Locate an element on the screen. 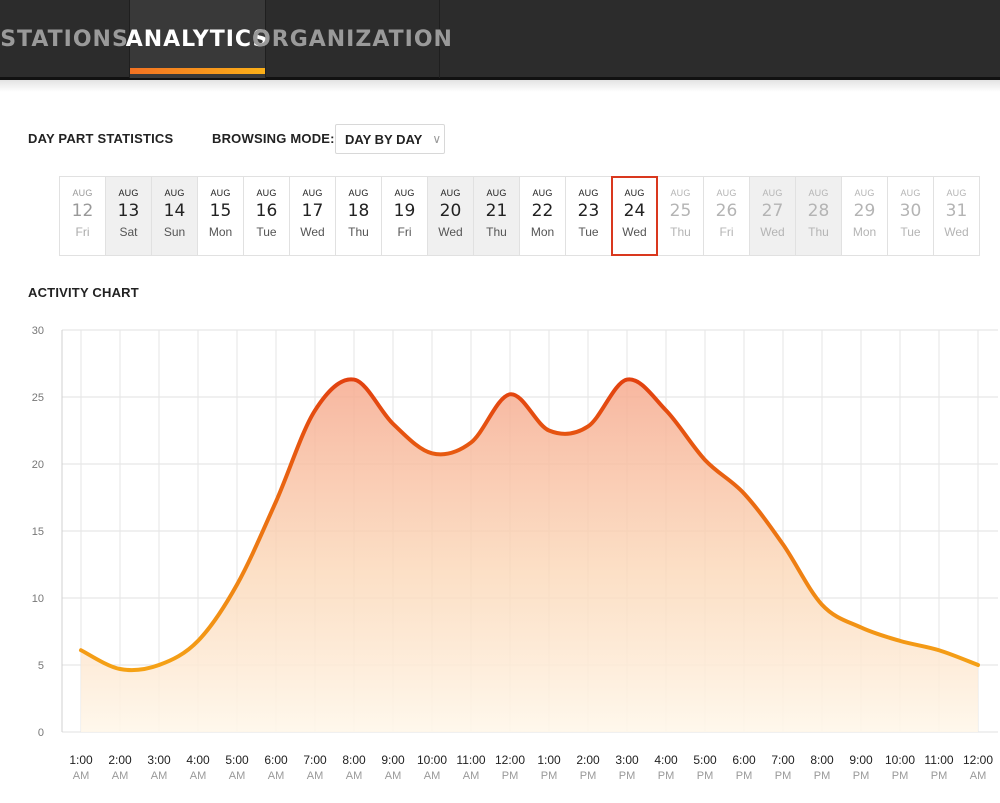 The width and height of the screenshot is (1000, 803). date-day-number: 19 is located at coordinates (404, 211).